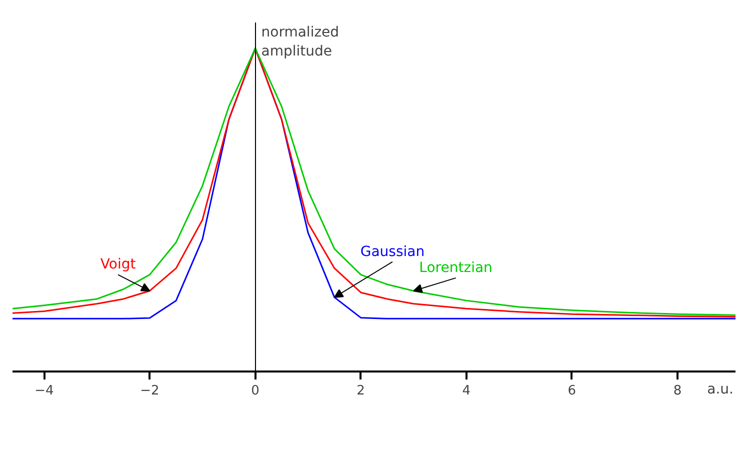 This screenshot has height=450, width=751. Describe the element at coordinates (392, 252) in the screenshot. I see `text: Gaussian` at that location.